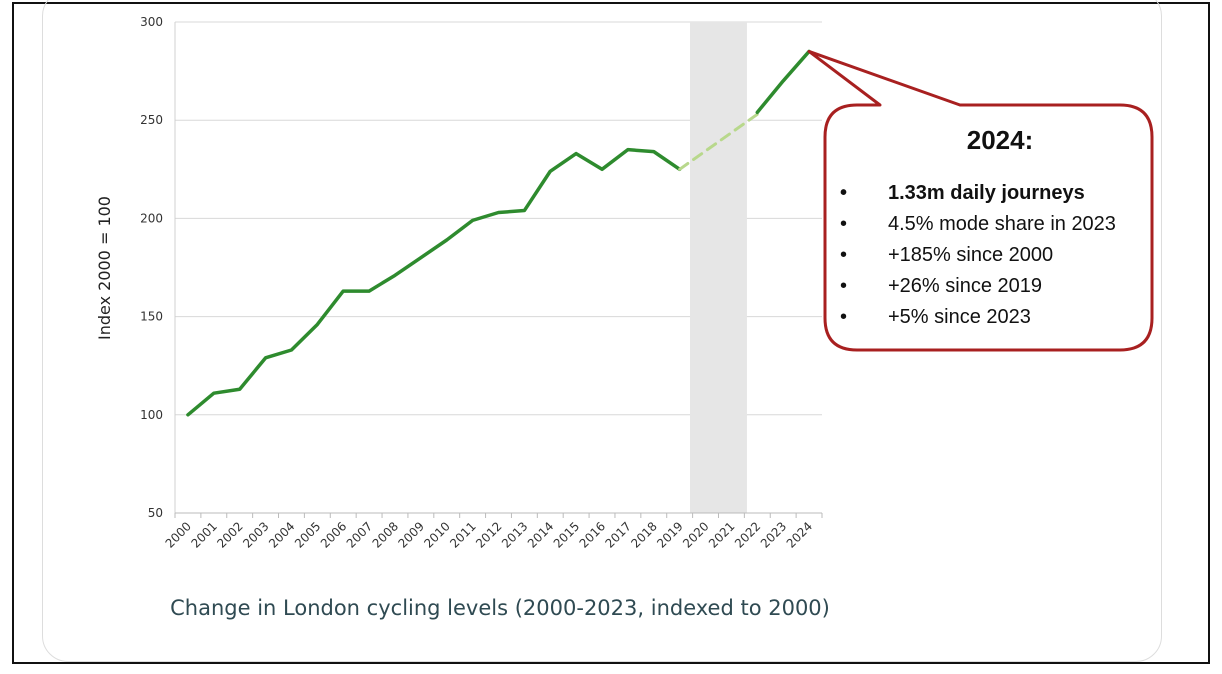 The width and height of the screenshot is (1222, 674). I want to click on x-tick-label: 2022, so click(747, 534).